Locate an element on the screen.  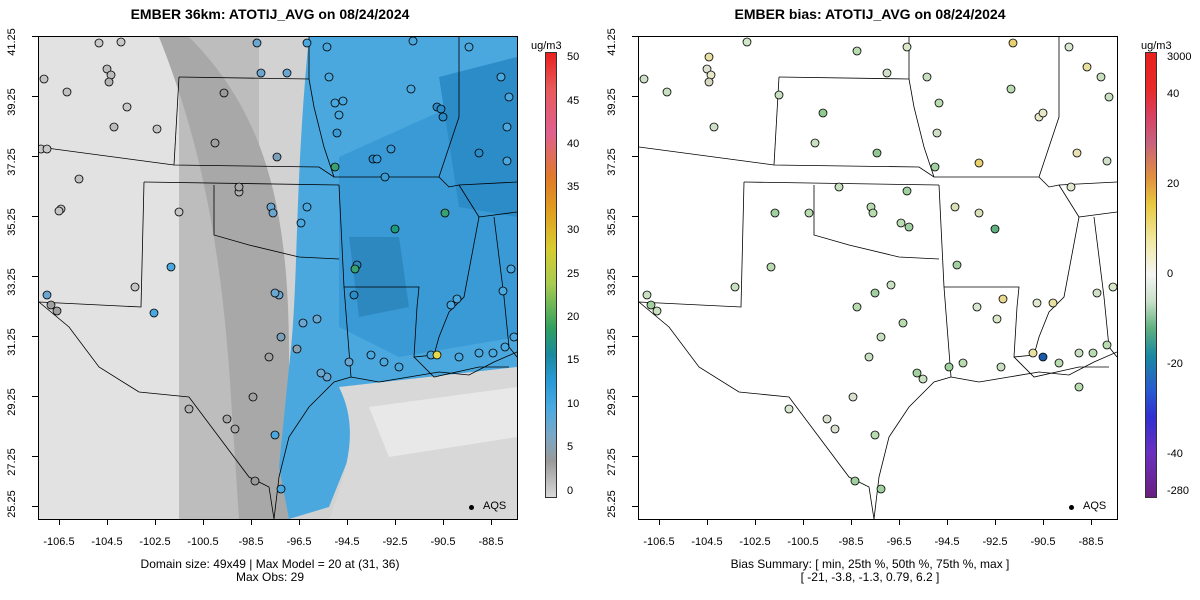
colorbar-label: 35 is located at coordinates (573, 187).